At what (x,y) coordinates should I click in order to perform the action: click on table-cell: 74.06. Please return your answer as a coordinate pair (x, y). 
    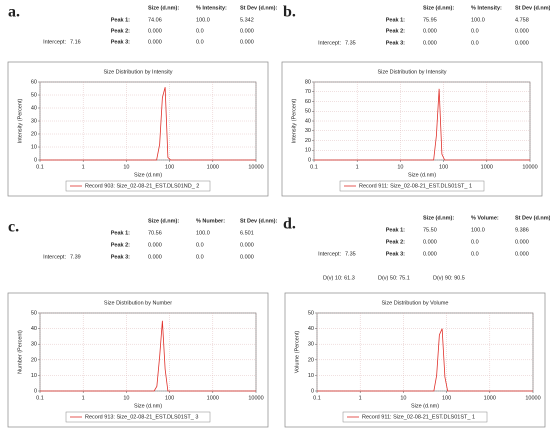
    Looking at the image, I should click on (155, 20).